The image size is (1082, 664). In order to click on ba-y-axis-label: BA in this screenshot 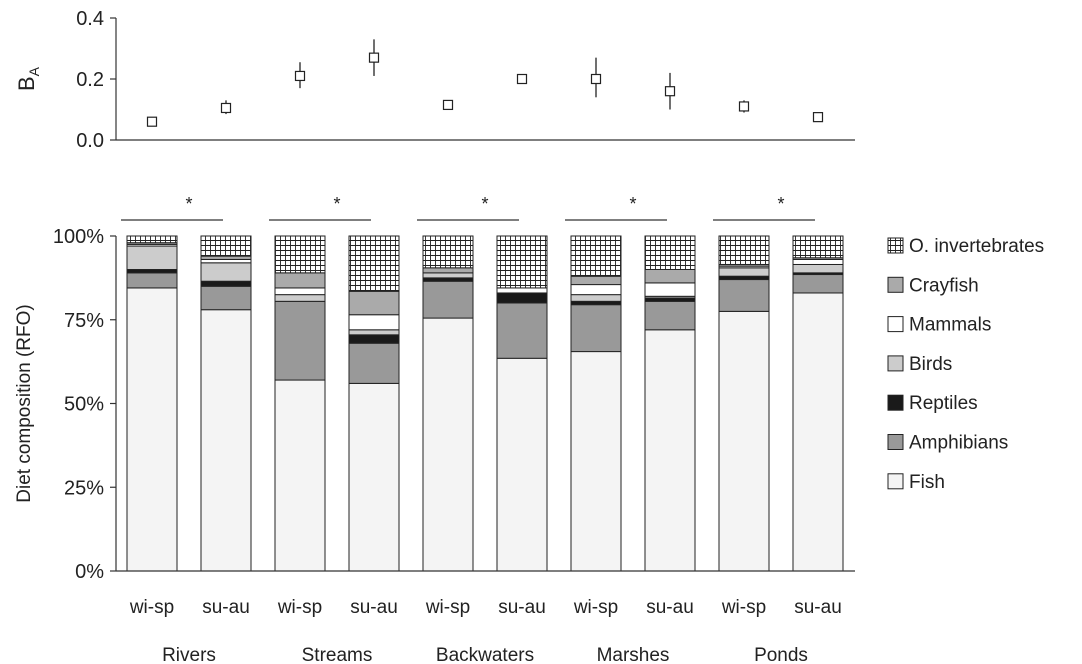, I will do `click(28, 78)`.